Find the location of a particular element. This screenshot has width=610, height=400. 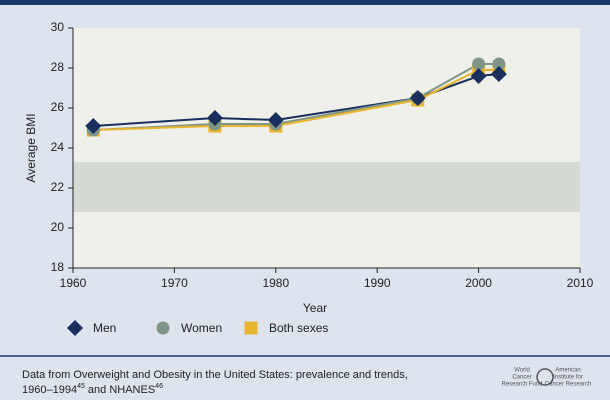

logo-text: American is located at coordinates (567, 371).